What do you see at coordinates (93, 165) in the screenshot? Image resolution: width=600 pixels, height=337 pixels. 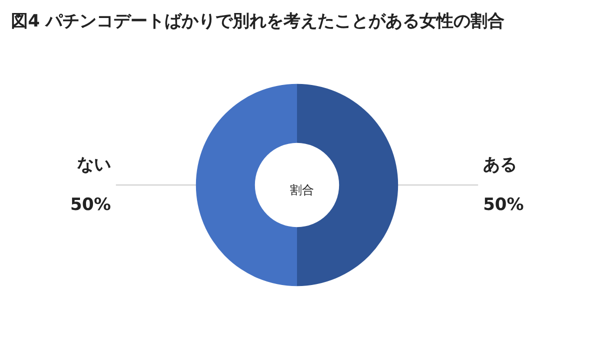 I see `slice-label: ない` at bounding box center [93, 165].